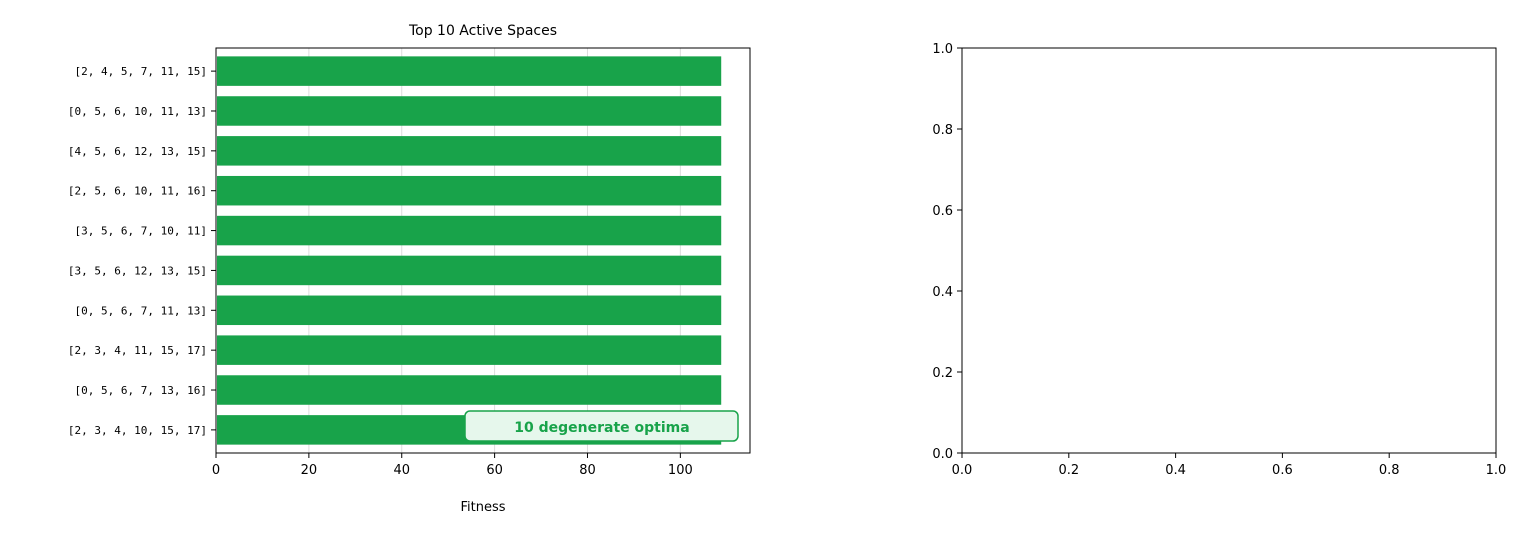 This screenshot has width=1529, height=533. I want to click on x-tick-labels: 0 20 40 60 80 100, so click(452, 465).